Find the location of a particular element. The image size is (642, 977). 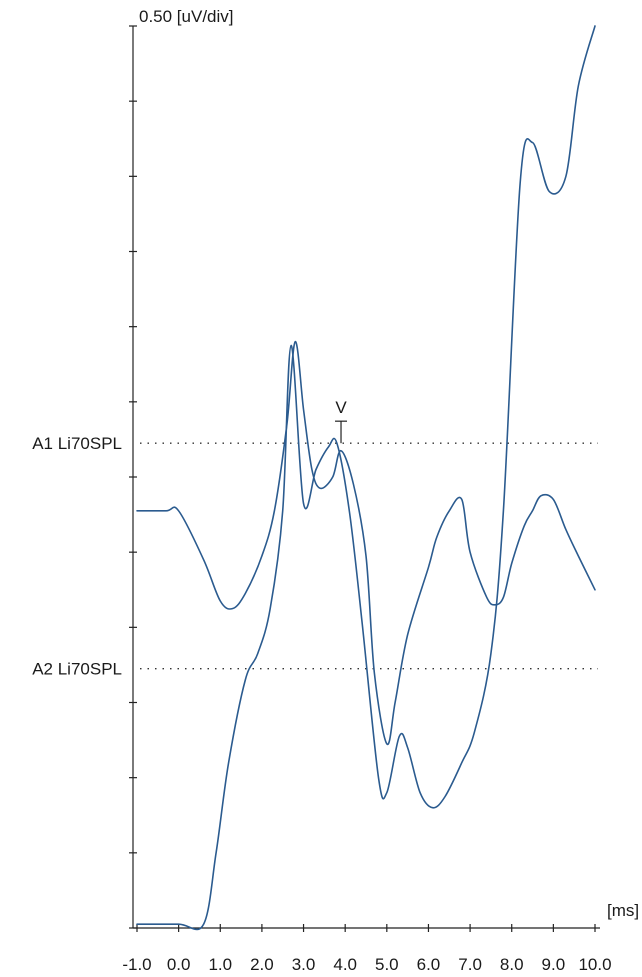

x-tick-label: 4.0 is located at coordinates (345, 964).